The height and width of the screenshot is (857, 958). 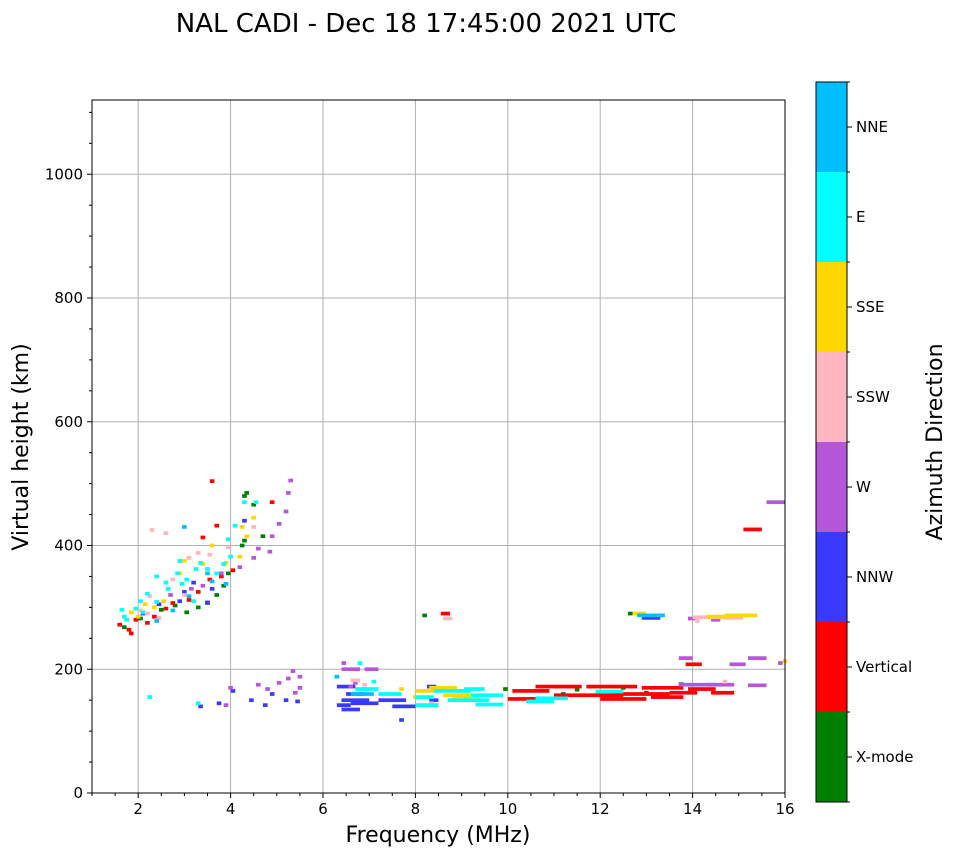 I want to click on colorbar-segment-x-mode, so click(x=831, y=757).